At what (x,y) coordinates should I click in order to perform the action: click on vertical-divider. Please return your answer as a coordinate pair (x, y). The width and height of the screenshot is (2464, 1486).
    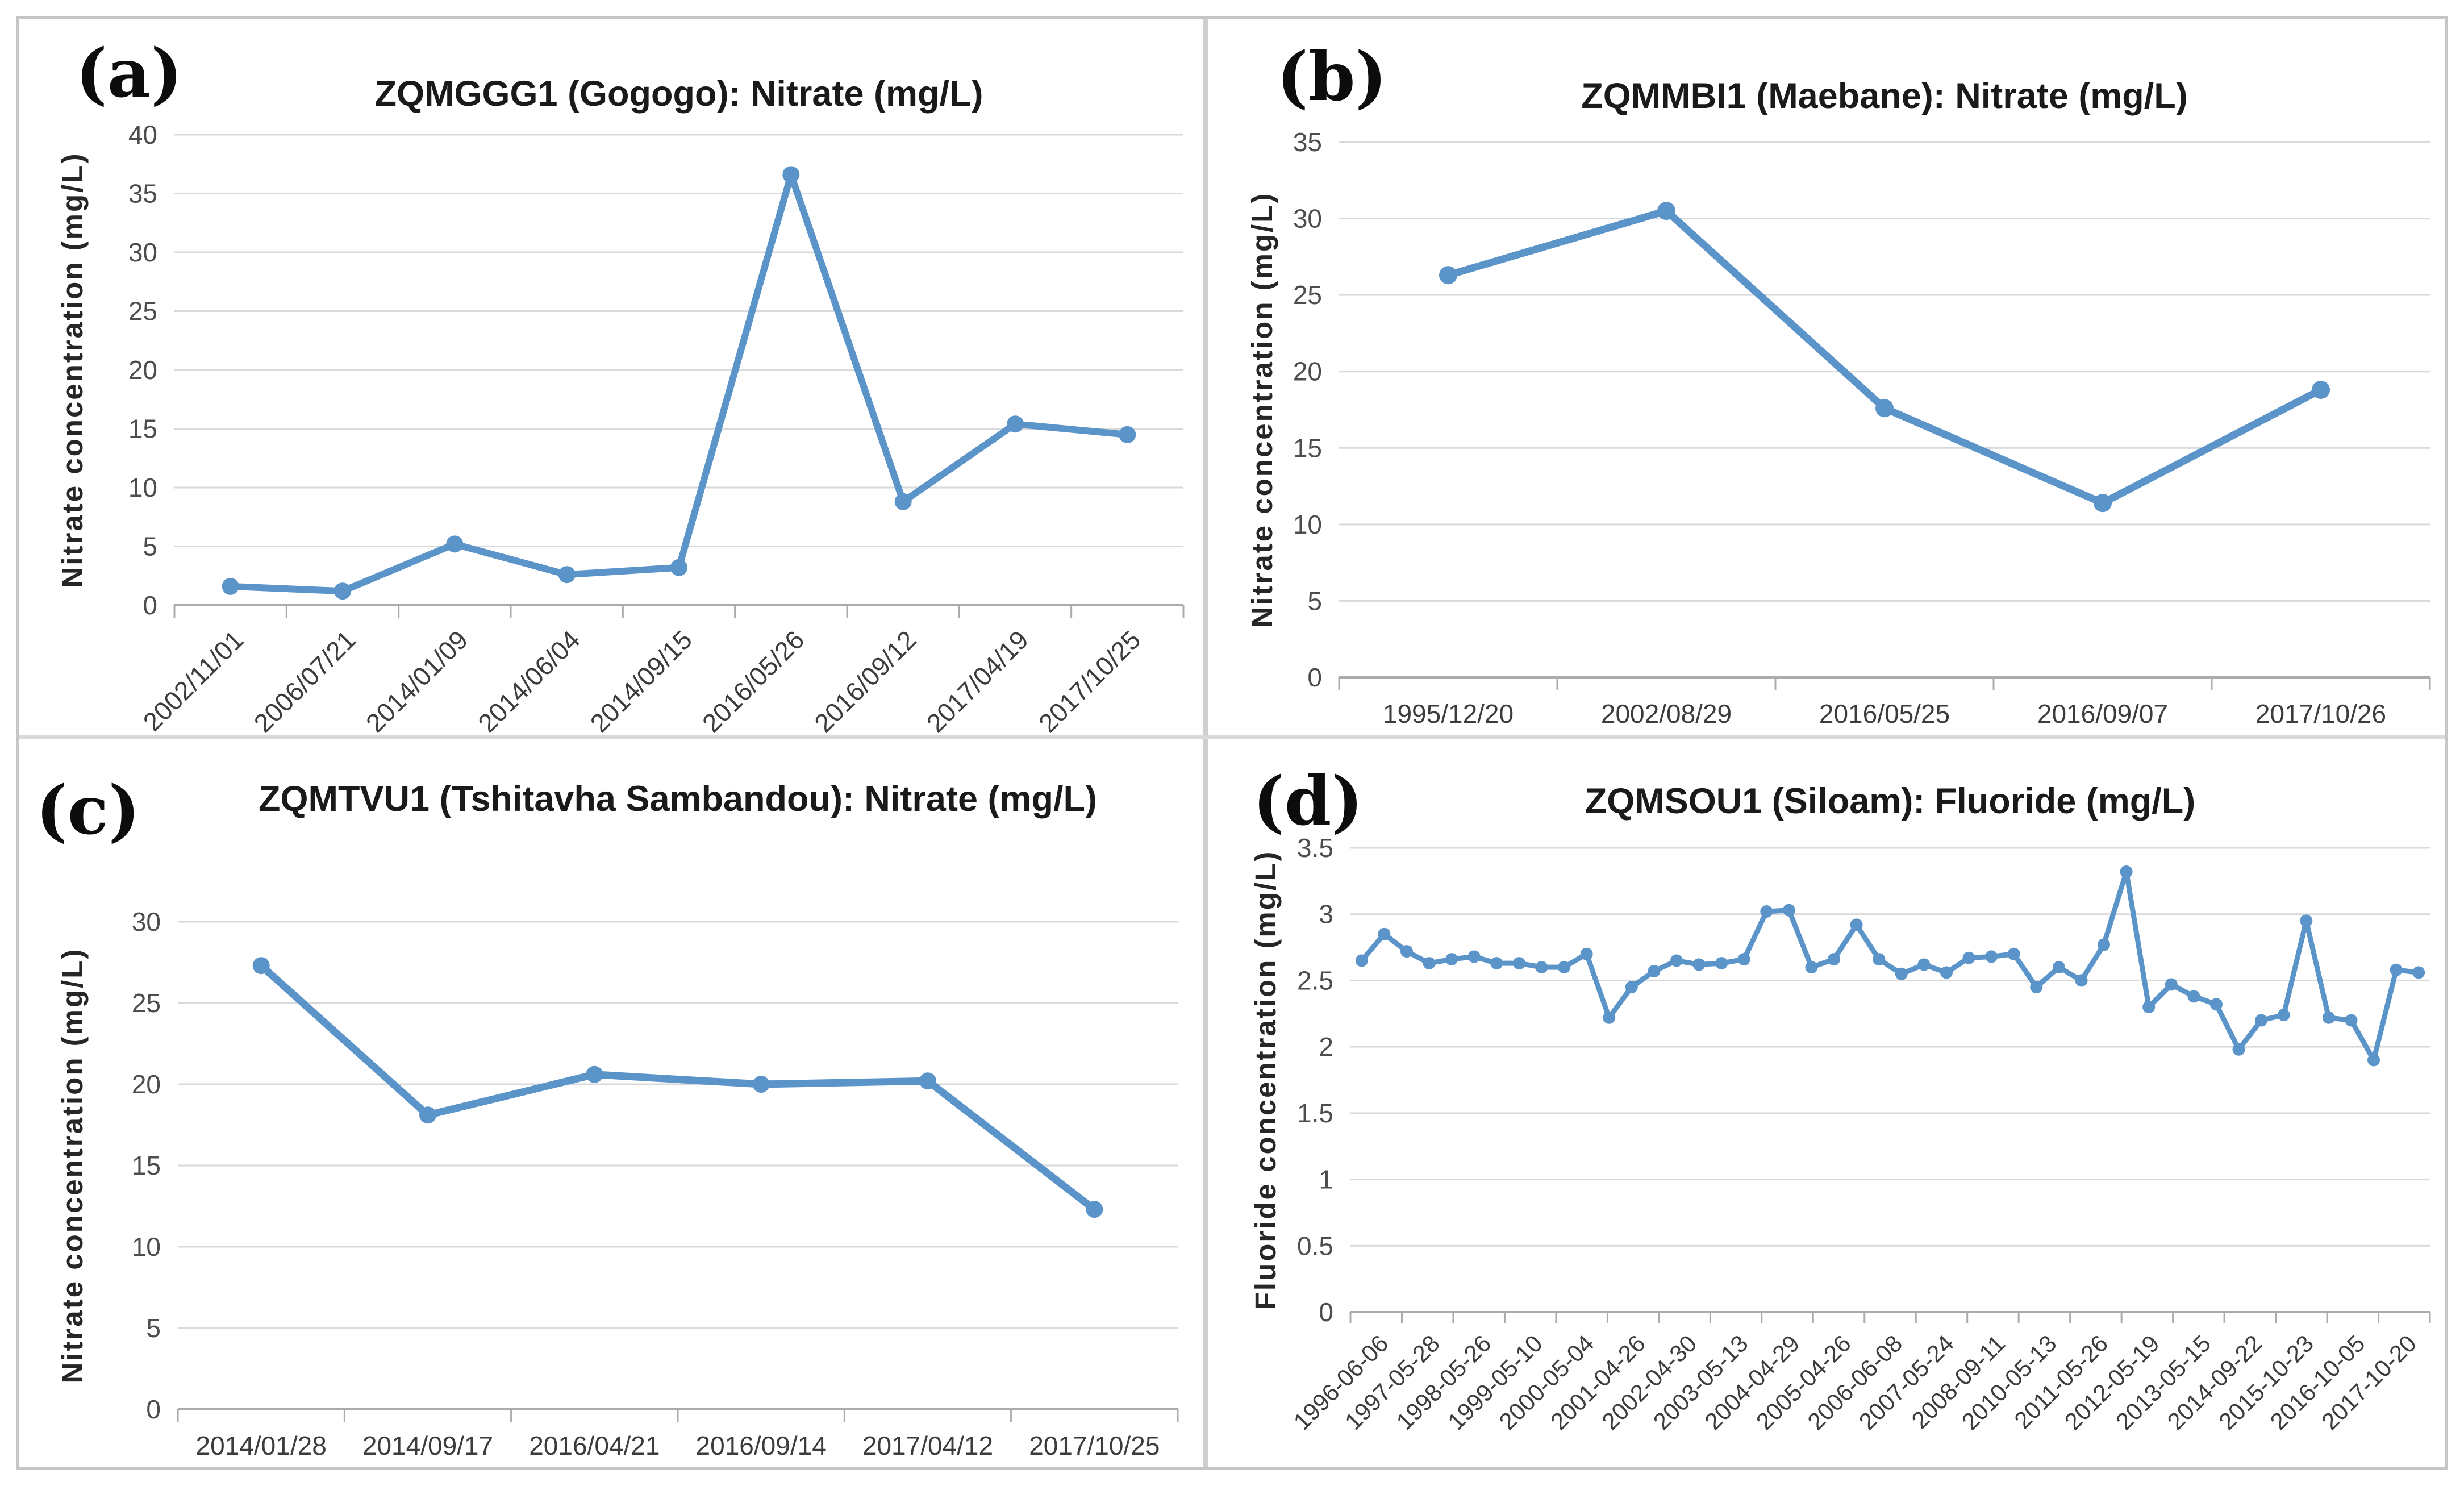
    Looking at the image, I should click on (1205, 743).